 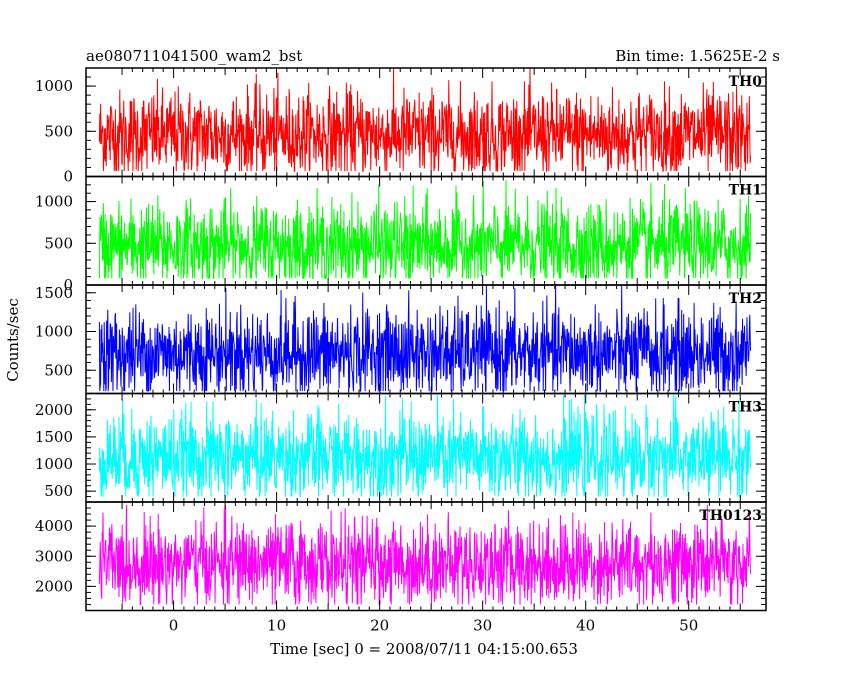 I want to click on x-tick-label: 40, so click(x=585, y=626).